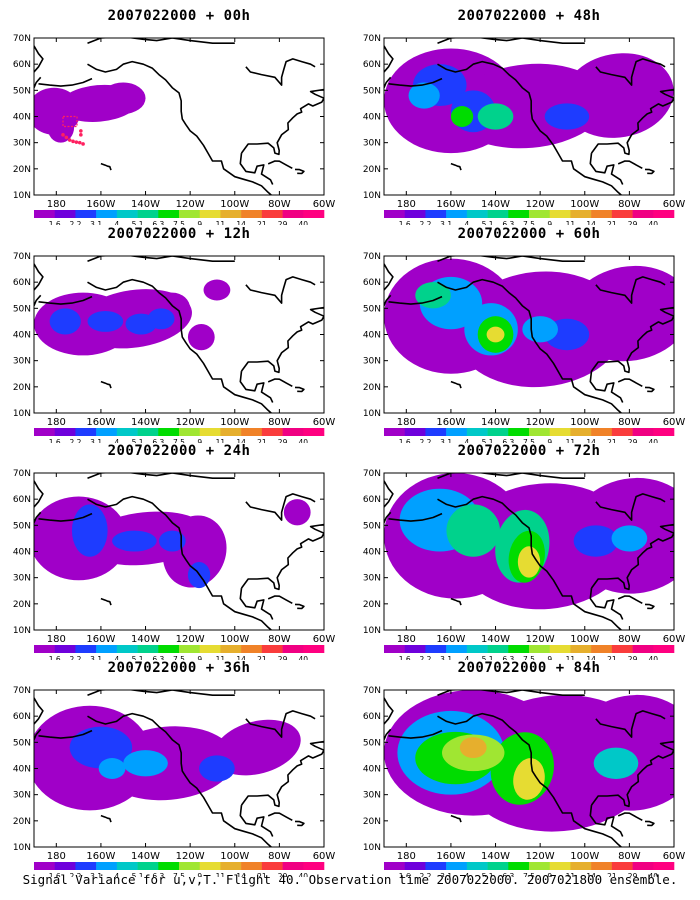 Image resolution: width=700 pixels, height=900 pixels. What do you see at coordinates (199, 874) in the screenshot?
I see `colorbar-label: 9` at bounding box center [199, 874].